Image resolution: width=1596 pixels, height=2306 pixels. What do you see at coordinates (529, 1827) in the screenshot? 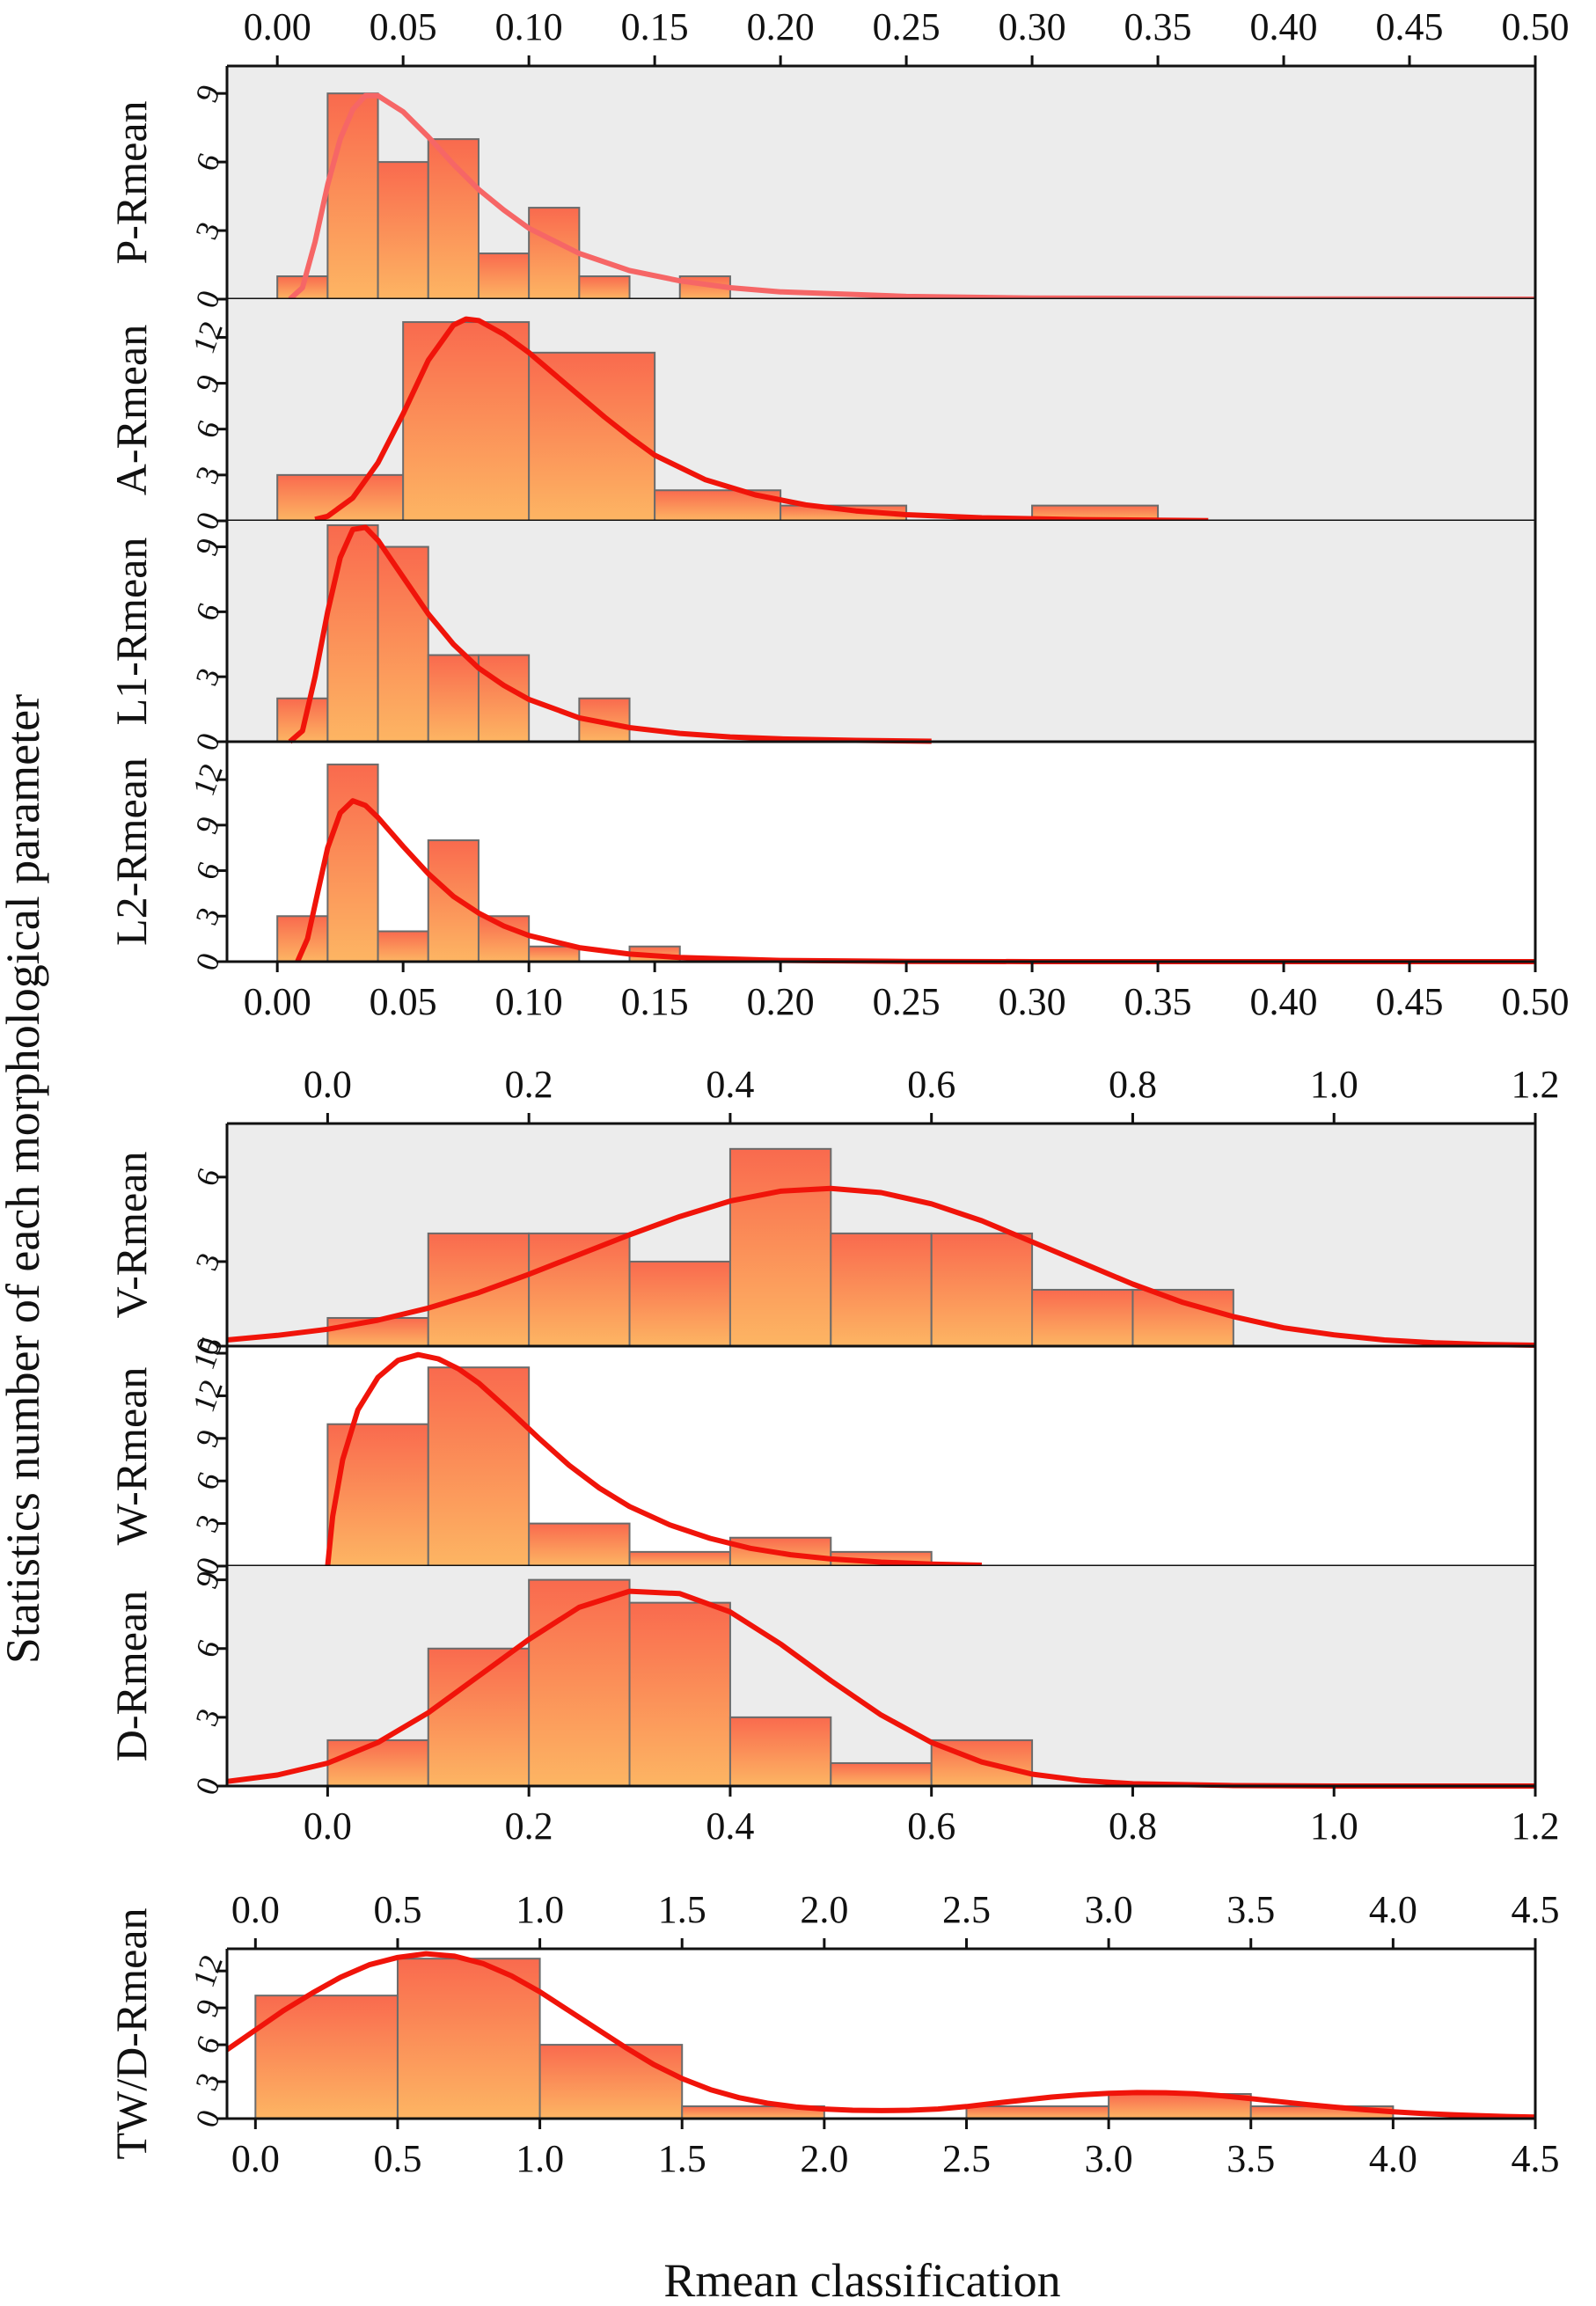
I see `bottom-x-tick-label: 0.2` at bounding box center [529, 1827].